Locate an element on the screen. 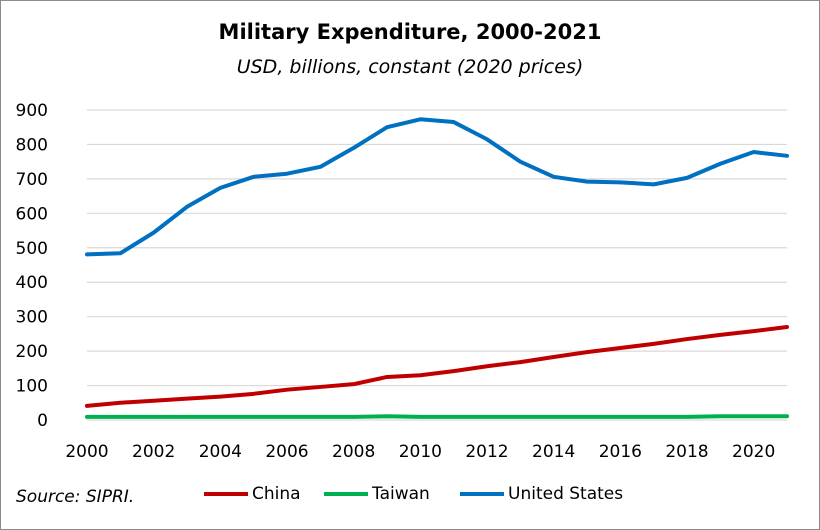  y-tick-label: 600 is located at coordinates (32, 214).